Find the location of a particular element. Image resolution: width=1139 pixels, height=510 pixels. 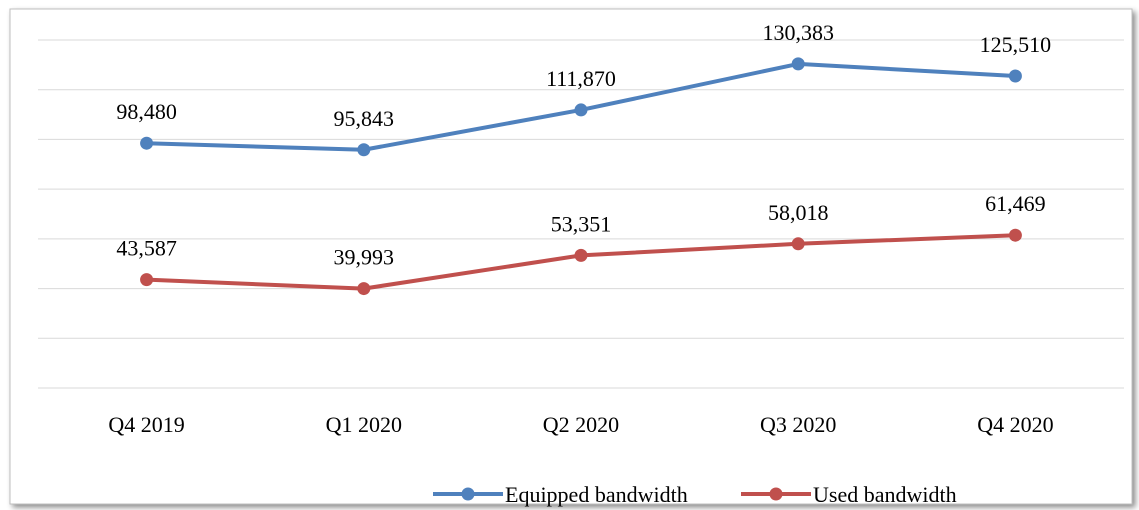

data-label: 43,587 is located at coordinates (146, 248).